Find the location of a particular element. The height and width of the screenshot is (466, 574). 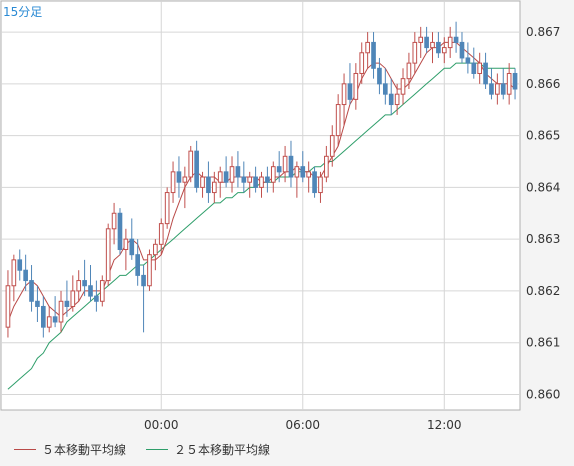

y-tick-label: 0.864 is located at coordinates (543, 187).